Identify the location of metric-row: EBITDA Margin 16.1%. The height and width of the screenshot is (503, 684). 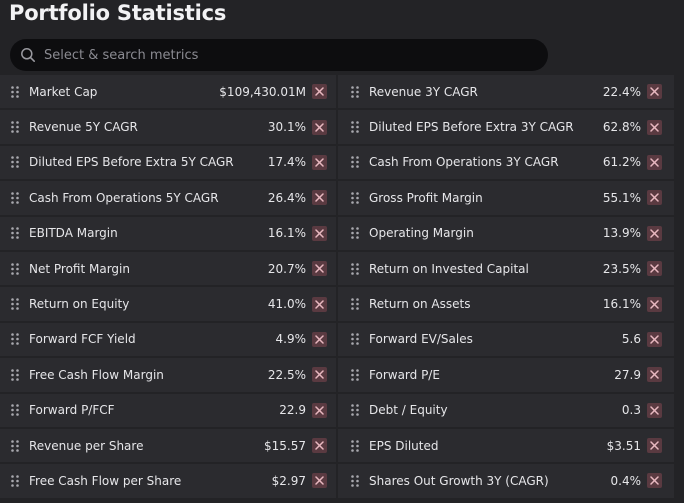
(168, 233).